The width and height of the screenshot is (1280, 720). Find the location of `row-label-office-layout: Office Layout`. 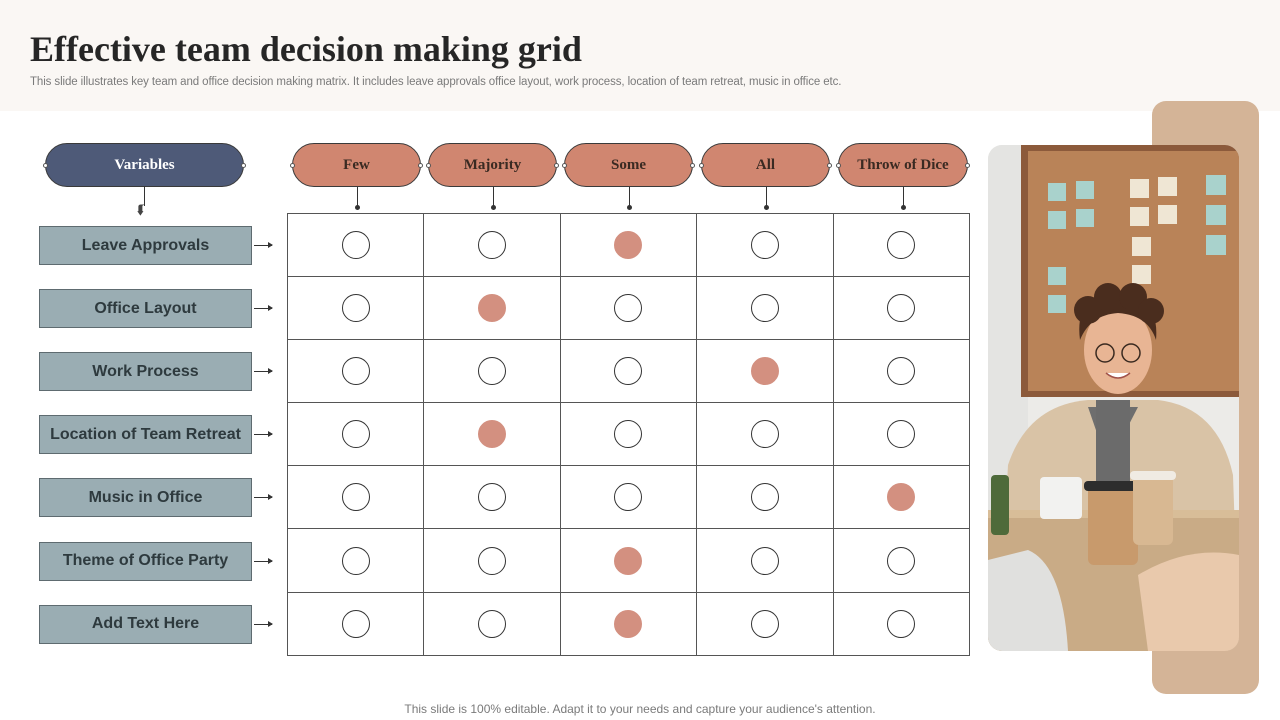

row-label-office-layout: Office Layout is located at coordinates (145, 309).